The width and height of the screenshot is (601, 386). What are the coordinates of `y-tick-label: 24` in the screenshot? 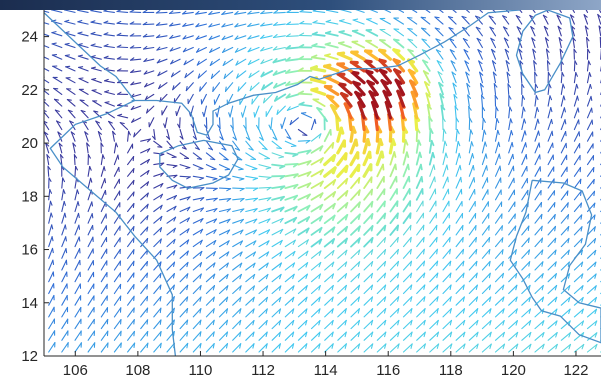 It's located at (29, 37).